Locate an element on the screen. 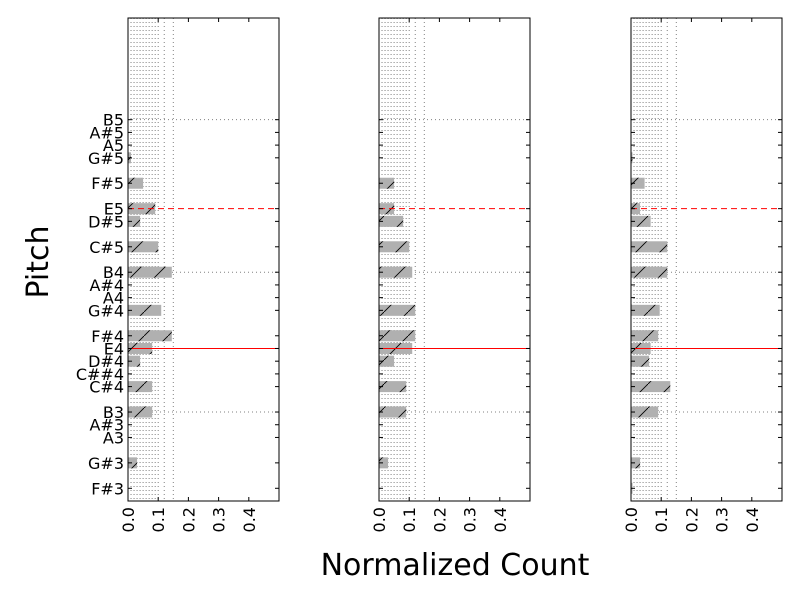  y-tick-label: E5 is located at coordinates (114, 209).